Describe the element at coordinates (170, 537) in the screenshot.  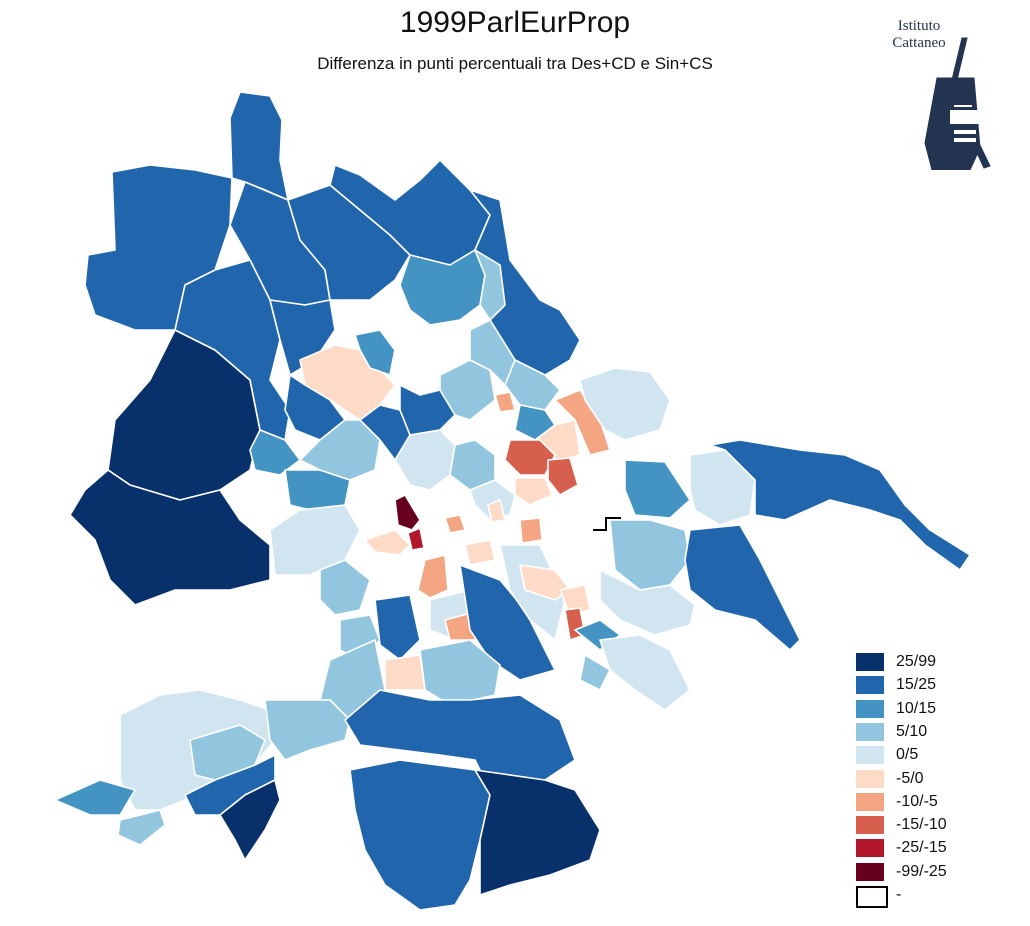
I see `zone-west-coast` at that location.